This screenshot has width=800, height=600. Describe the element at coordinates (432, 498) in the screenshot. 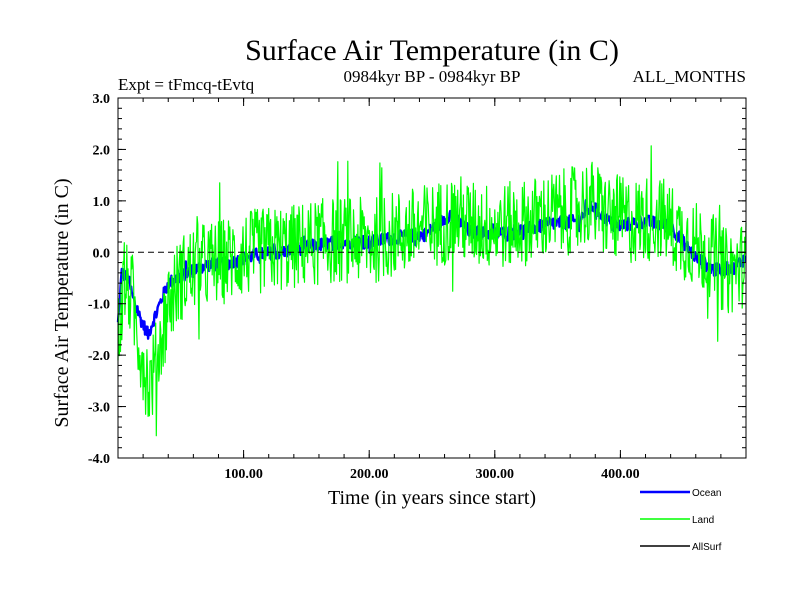

I see `x-axis-title: Time (in years since start)` at that location.